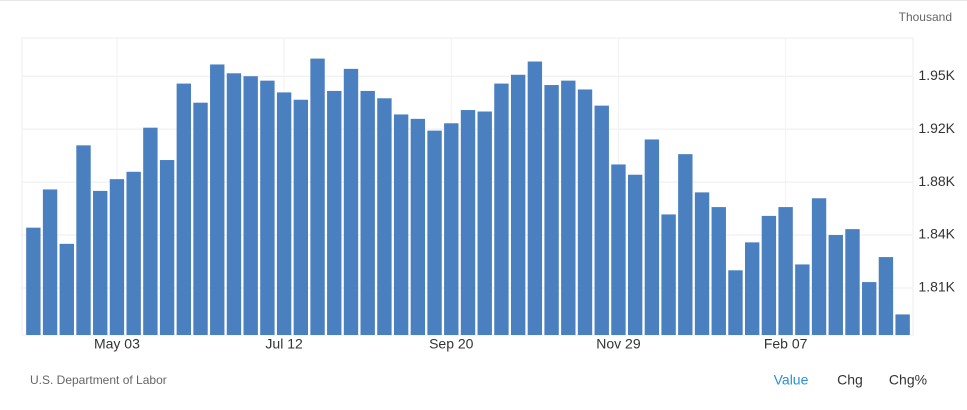 The image size is (967, 410). Describe the element at coordinates (850, 380) in the screenshot. I see `toggle-button: Chg` at that location.